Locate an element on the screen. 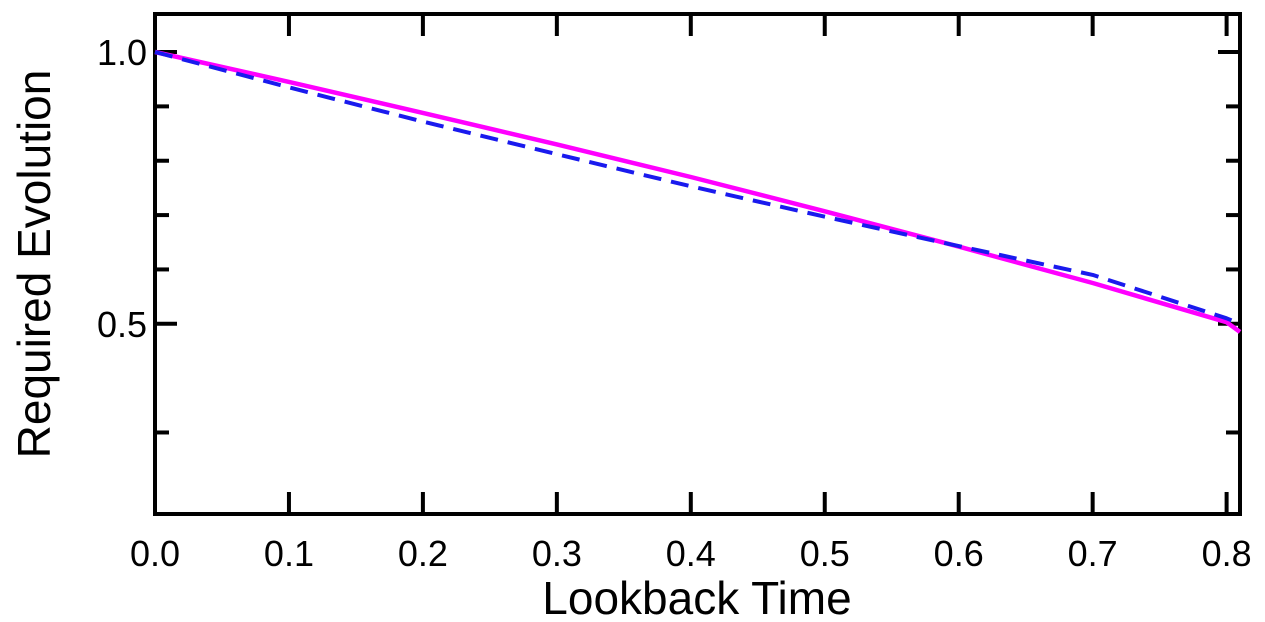 This screenshot has width=1265, height=622. x-tick-label: 0.2 is located at coordinates (423, 553).